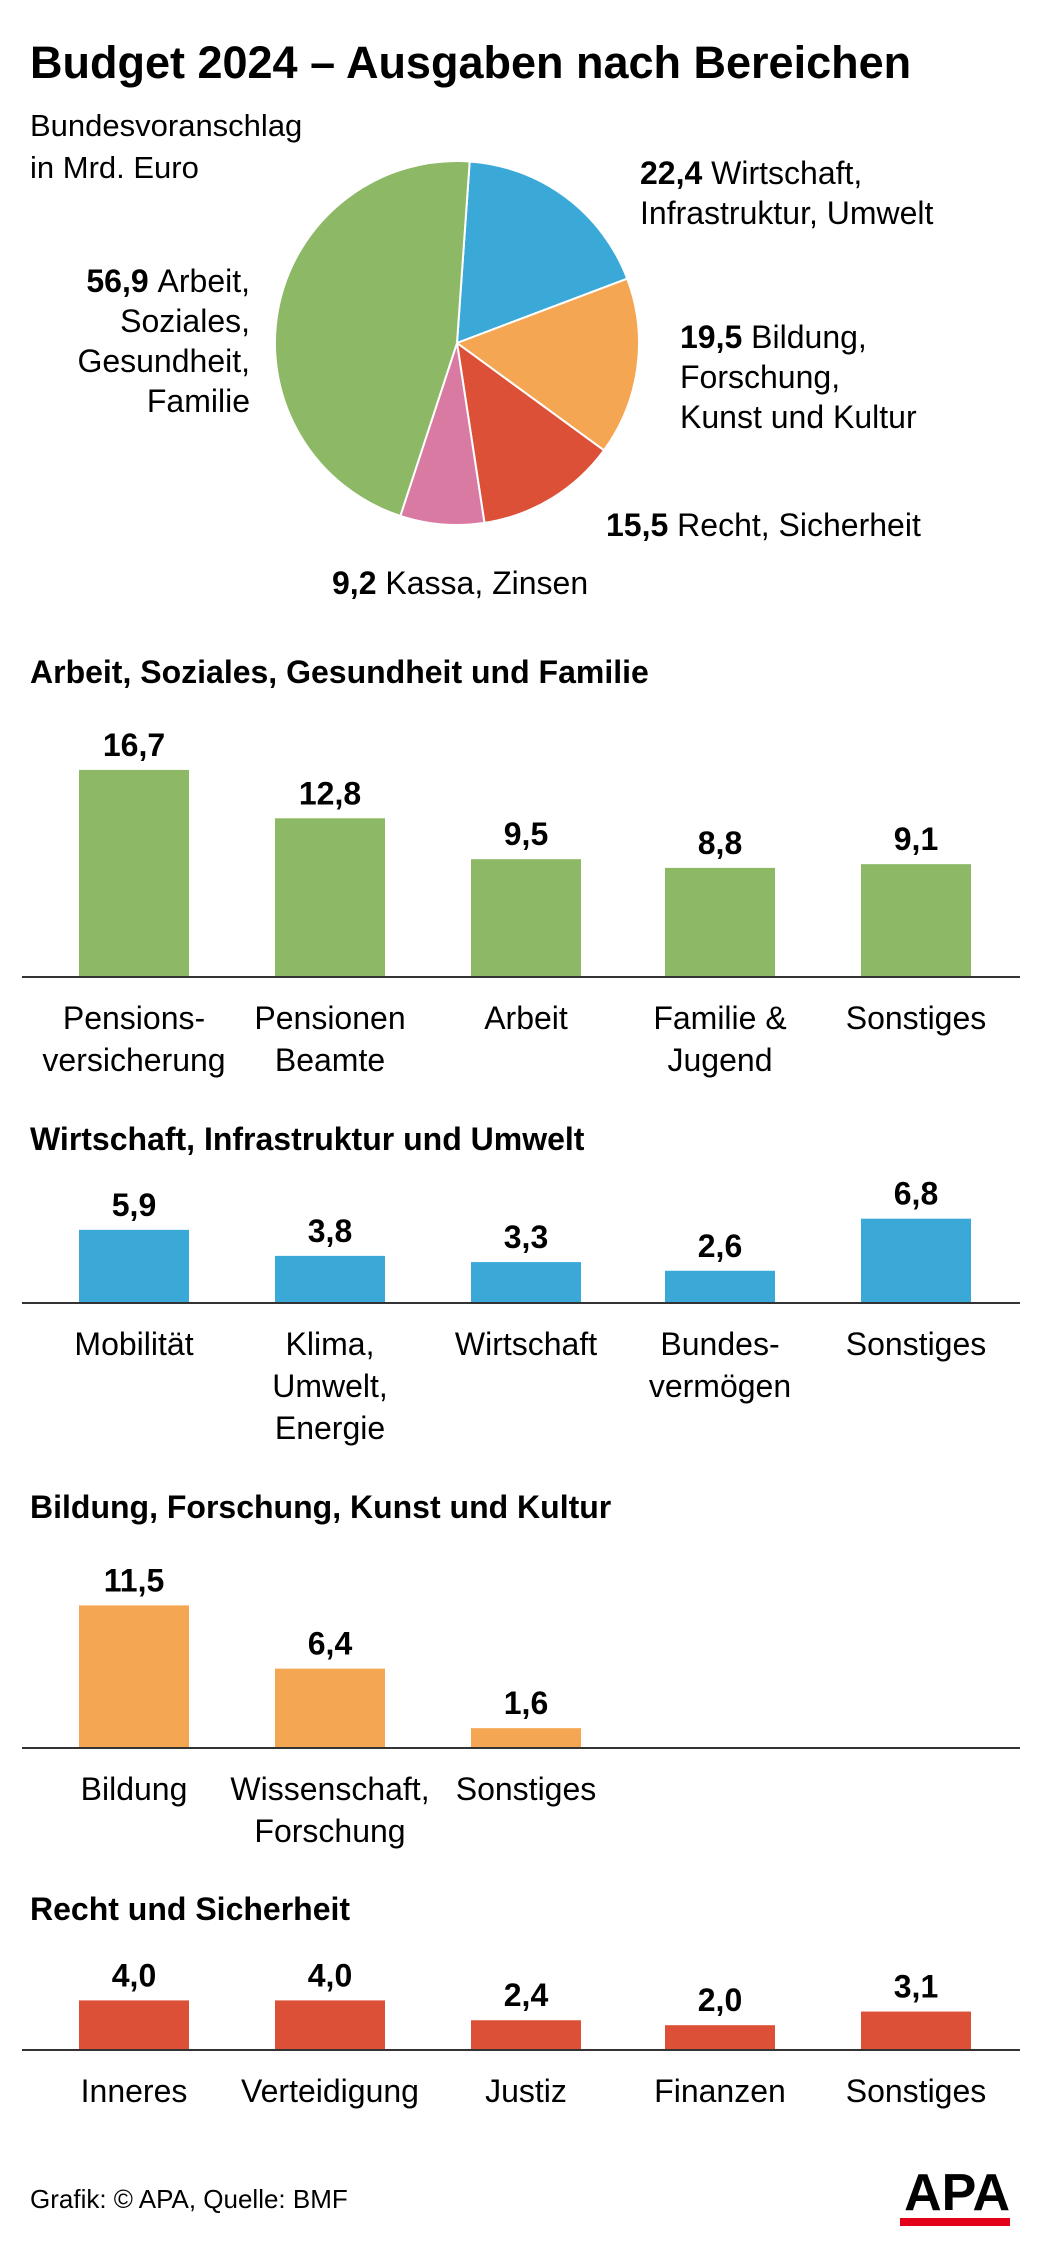  I want to click on category-label: Verteidigung, so click(330, 2091).